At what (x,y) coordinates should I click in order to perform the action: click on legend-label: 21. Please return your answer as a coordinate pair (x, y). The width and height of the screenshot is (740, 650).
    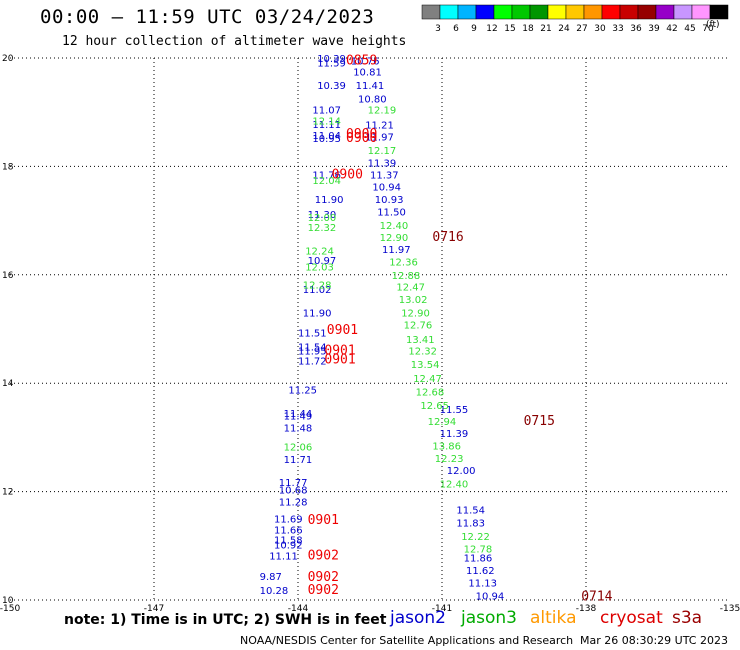
    Looking at the image, I should click on (545, 29).